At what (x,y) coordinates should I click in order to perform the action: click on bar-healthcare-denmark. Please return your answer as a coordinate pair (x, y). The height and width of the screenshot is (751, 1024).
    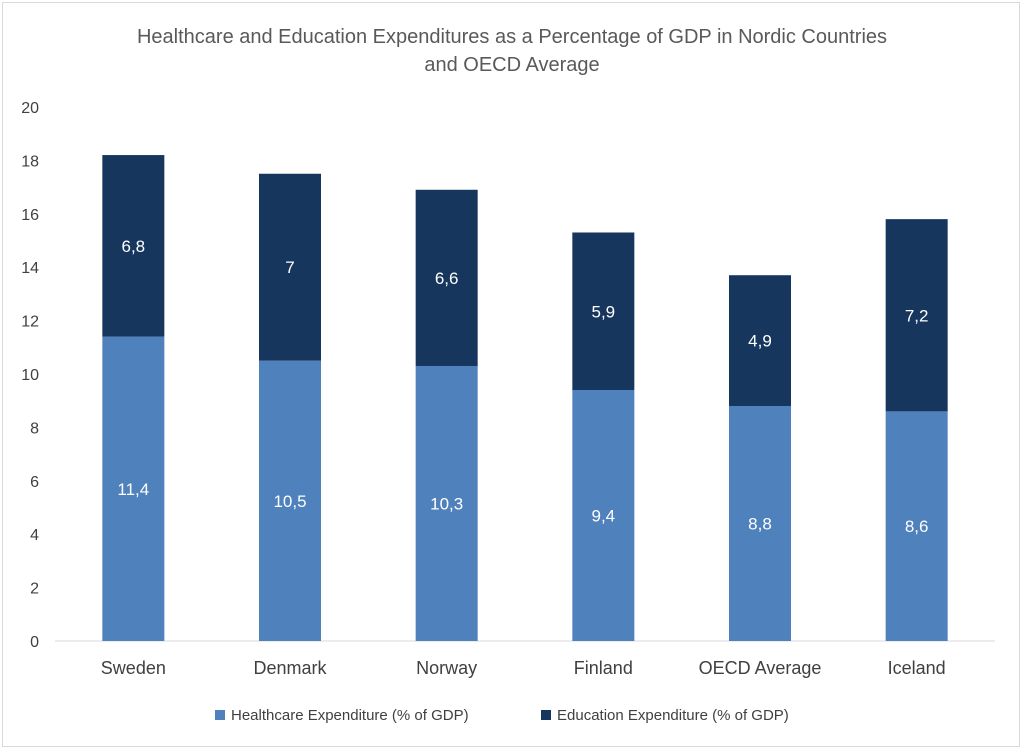
    Looking at the image, I should click on (290, 500).